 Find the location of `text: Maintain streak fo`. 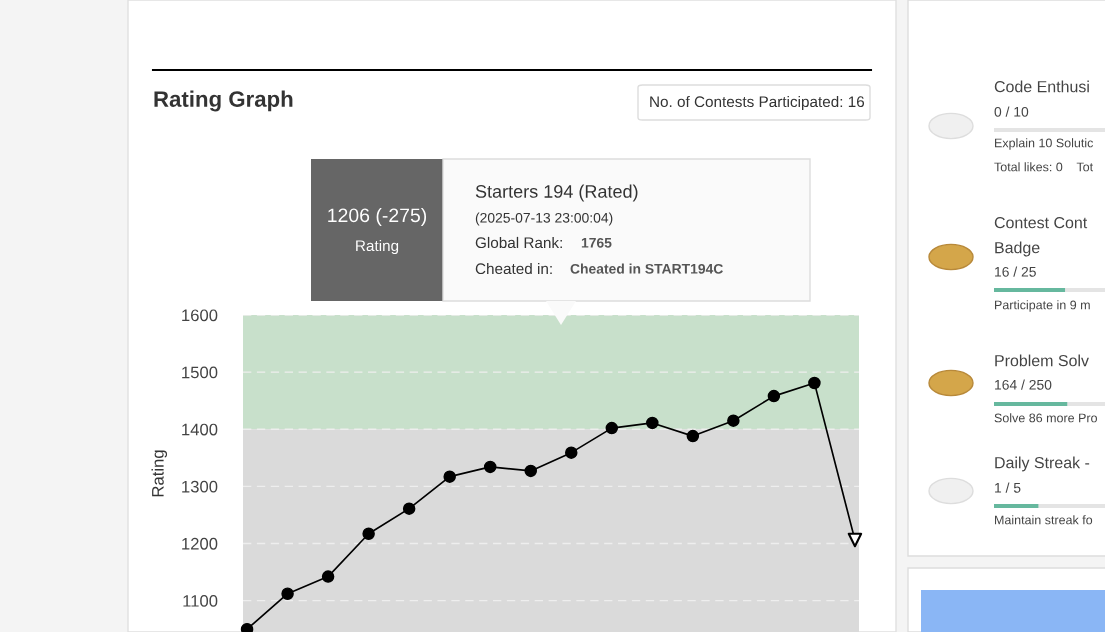

text: Maintain streak fo is located at coordinates (1044, 520).